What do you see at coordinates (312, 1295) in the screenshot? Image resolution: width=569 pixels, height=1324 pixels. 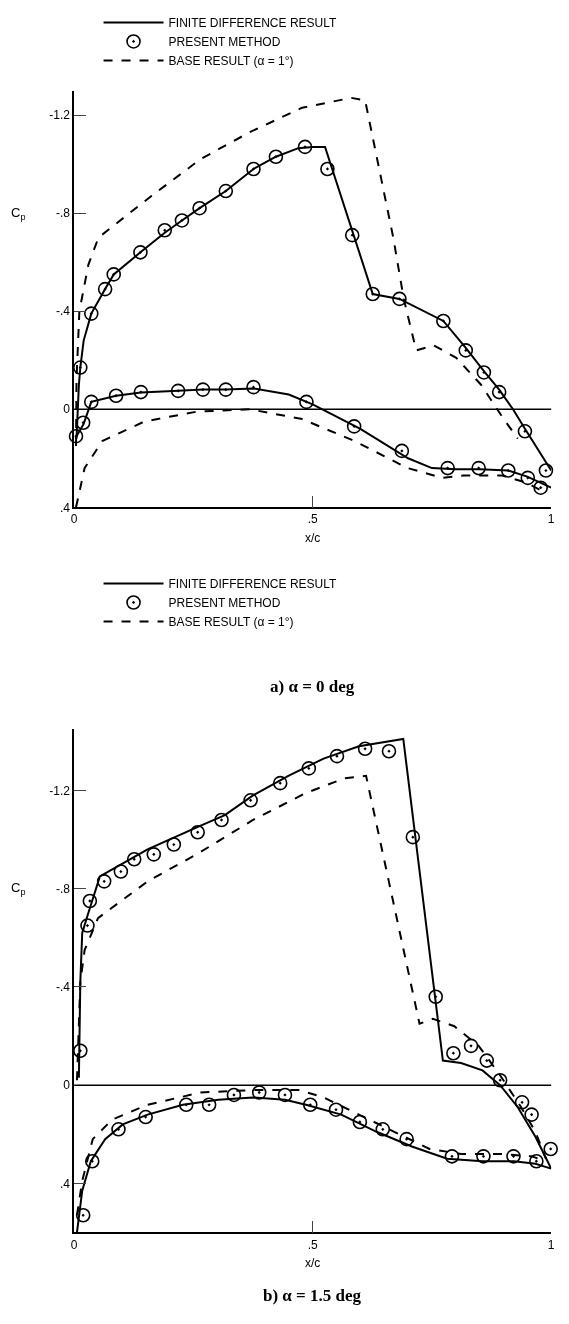 I see `text: b) α = 1.5 deg` at bounding box center [312, 1295].